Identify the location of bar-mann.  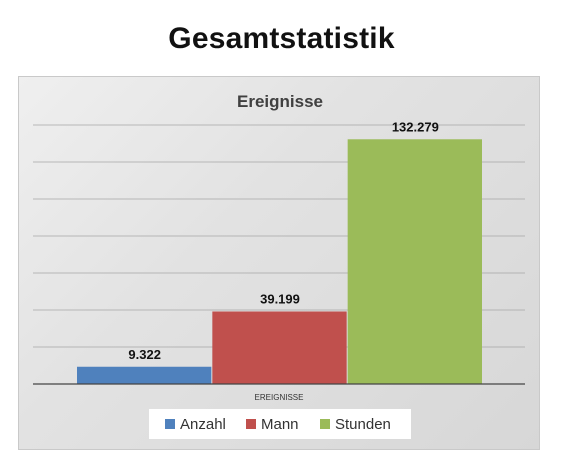
(279, 347).